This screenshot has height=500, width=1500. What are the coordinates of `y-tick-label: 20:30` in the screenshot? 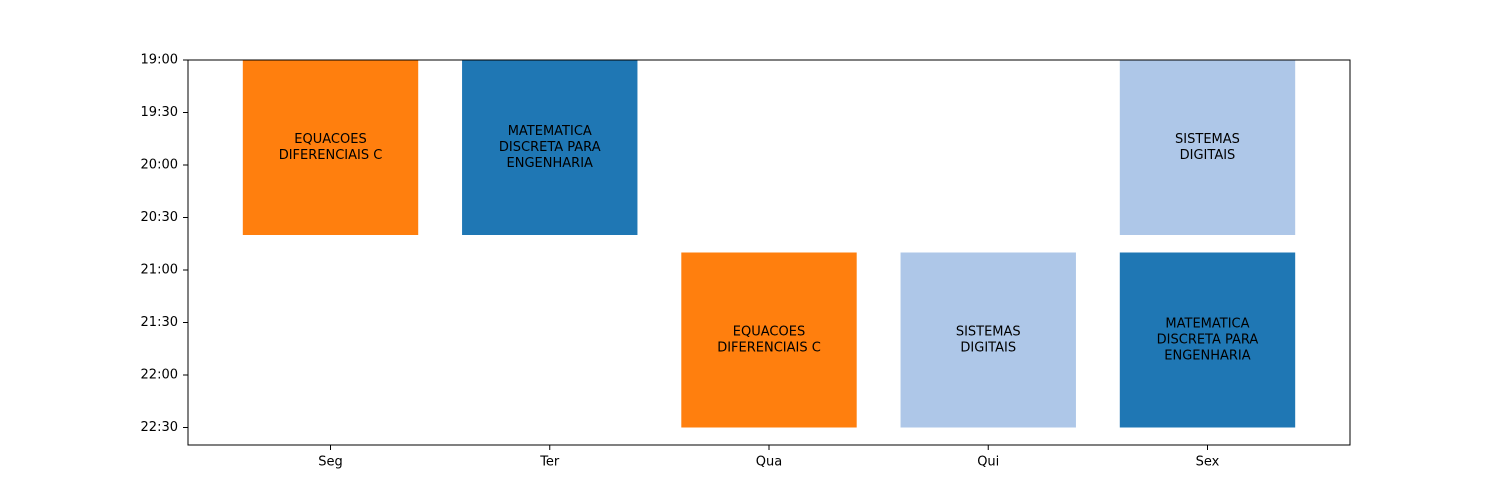 It's located at (159, 217).